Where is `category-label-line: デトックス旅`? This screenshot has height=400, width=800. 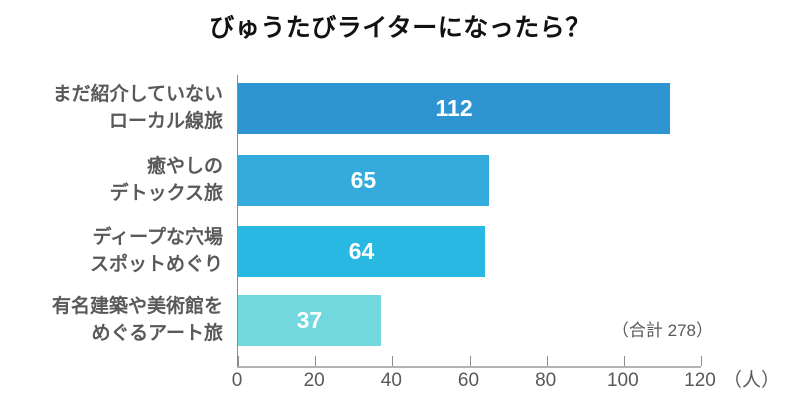 category-label-line: デトックス旅 is located at coordinates (166, 193).